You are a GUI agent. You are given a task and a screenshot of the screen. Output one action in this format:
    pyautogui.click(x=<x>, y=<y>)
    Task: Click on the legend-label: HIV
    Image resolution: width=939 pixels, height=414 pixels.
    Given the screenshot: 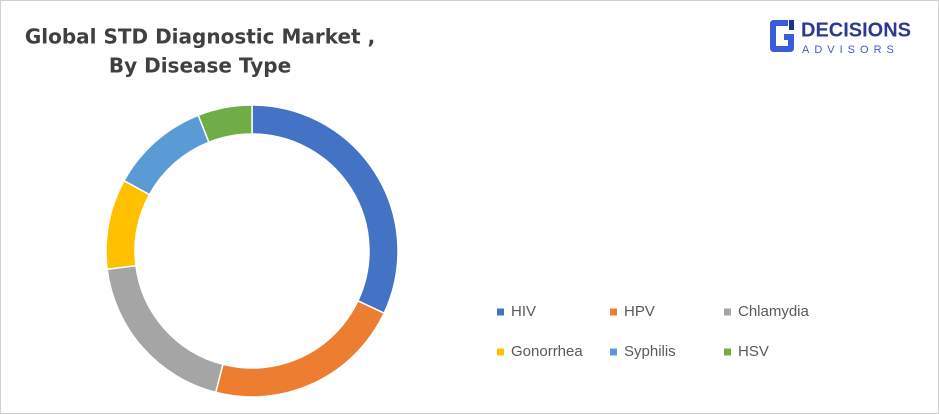 What is the action you would take?
    pyautogui.click(x=523, y=311)
    